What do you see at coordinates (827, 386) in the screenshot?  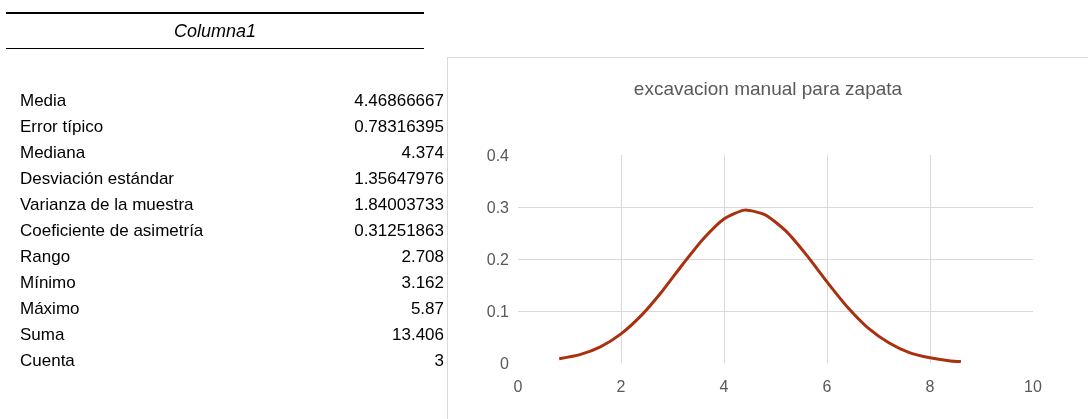 I see `x-tick-label: 6` at bounding box center [827, 386].